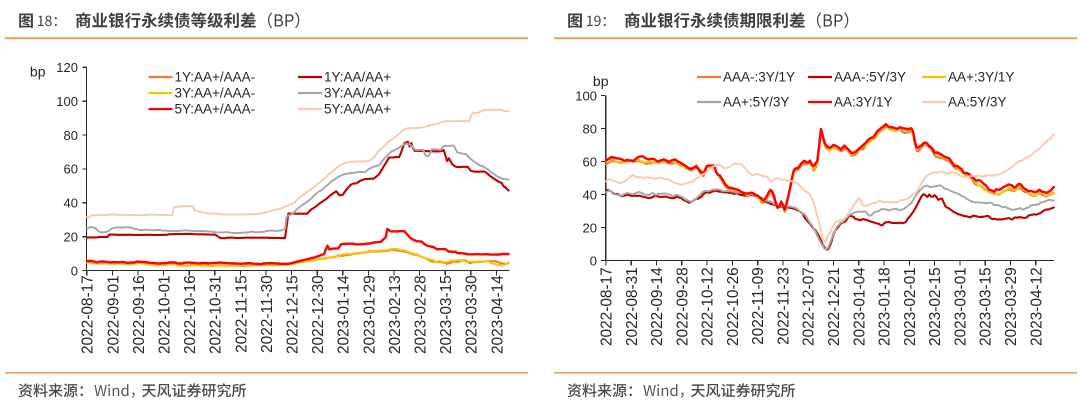 This screenshot has width=1080, height=413. What do you see at coordinates (165, 314) in the screenshot?
I see `svg-text: 2022-10-01` at bounding box center [165, 314].